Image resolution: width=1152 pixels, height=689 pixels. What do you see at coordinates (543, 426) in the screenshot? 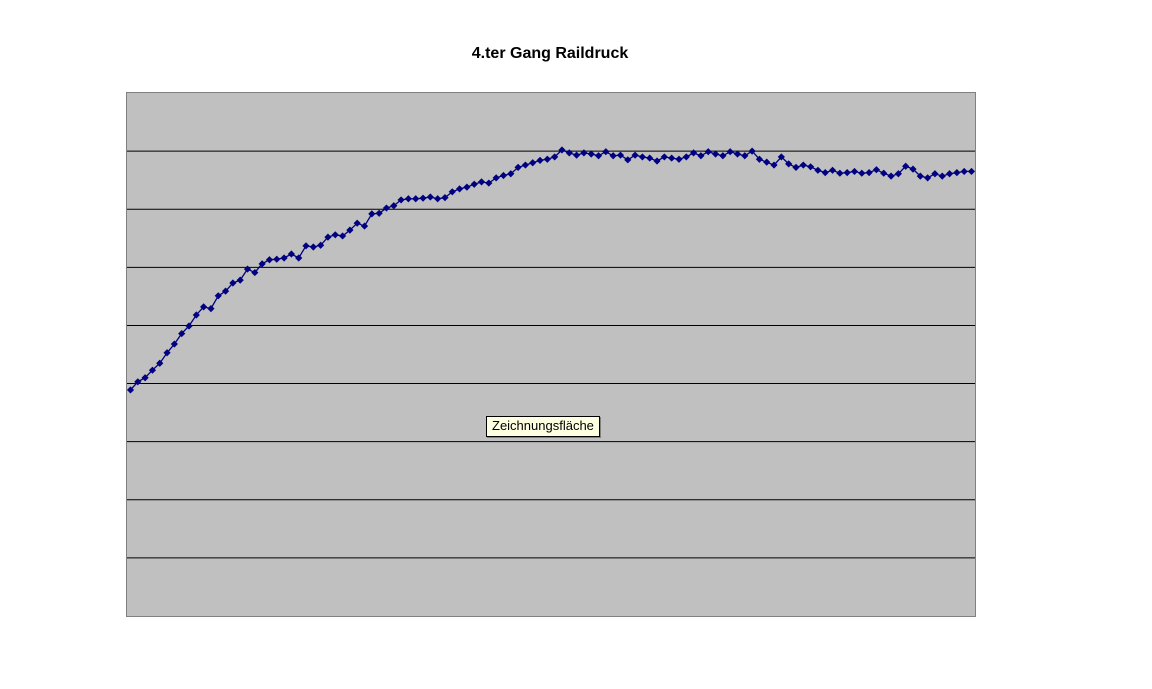
I see `plot-area-hover-tooltip: Zeichnungsfläche` at bounding box center [543, 426].